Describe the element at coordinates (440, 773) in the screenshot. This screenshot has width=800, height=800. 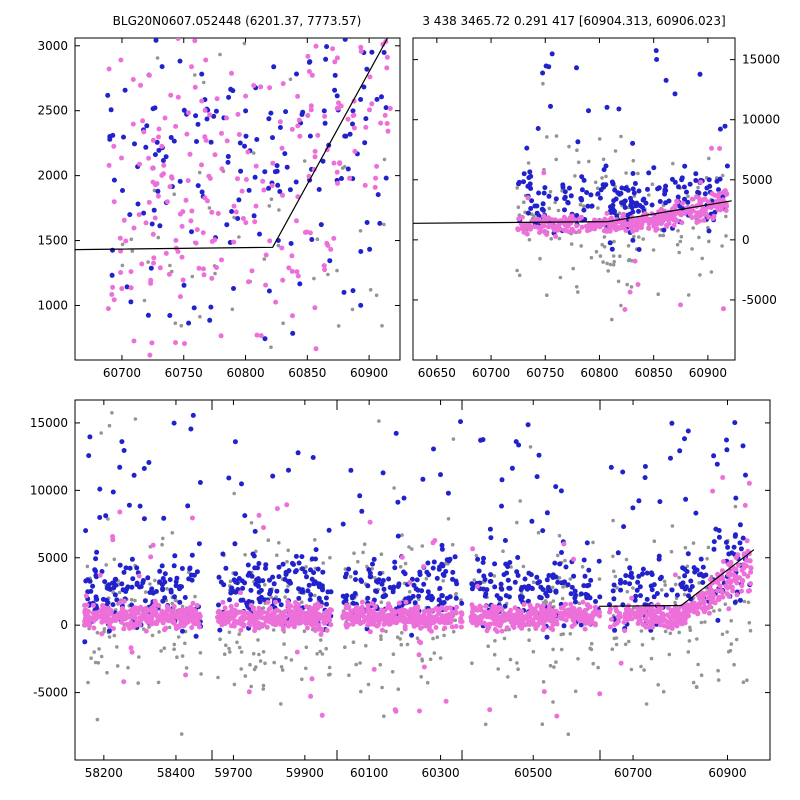
I see `x-tick-label: 60300` at that location.